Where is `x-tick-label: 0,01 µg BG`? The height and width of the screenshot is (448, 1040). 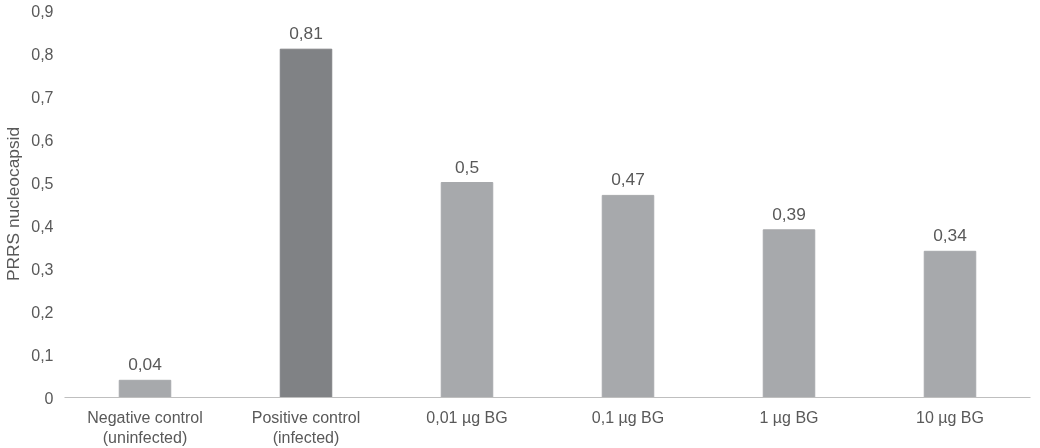
x-tick-label: 0,01 µg BG is located at coordinates (467, 417).